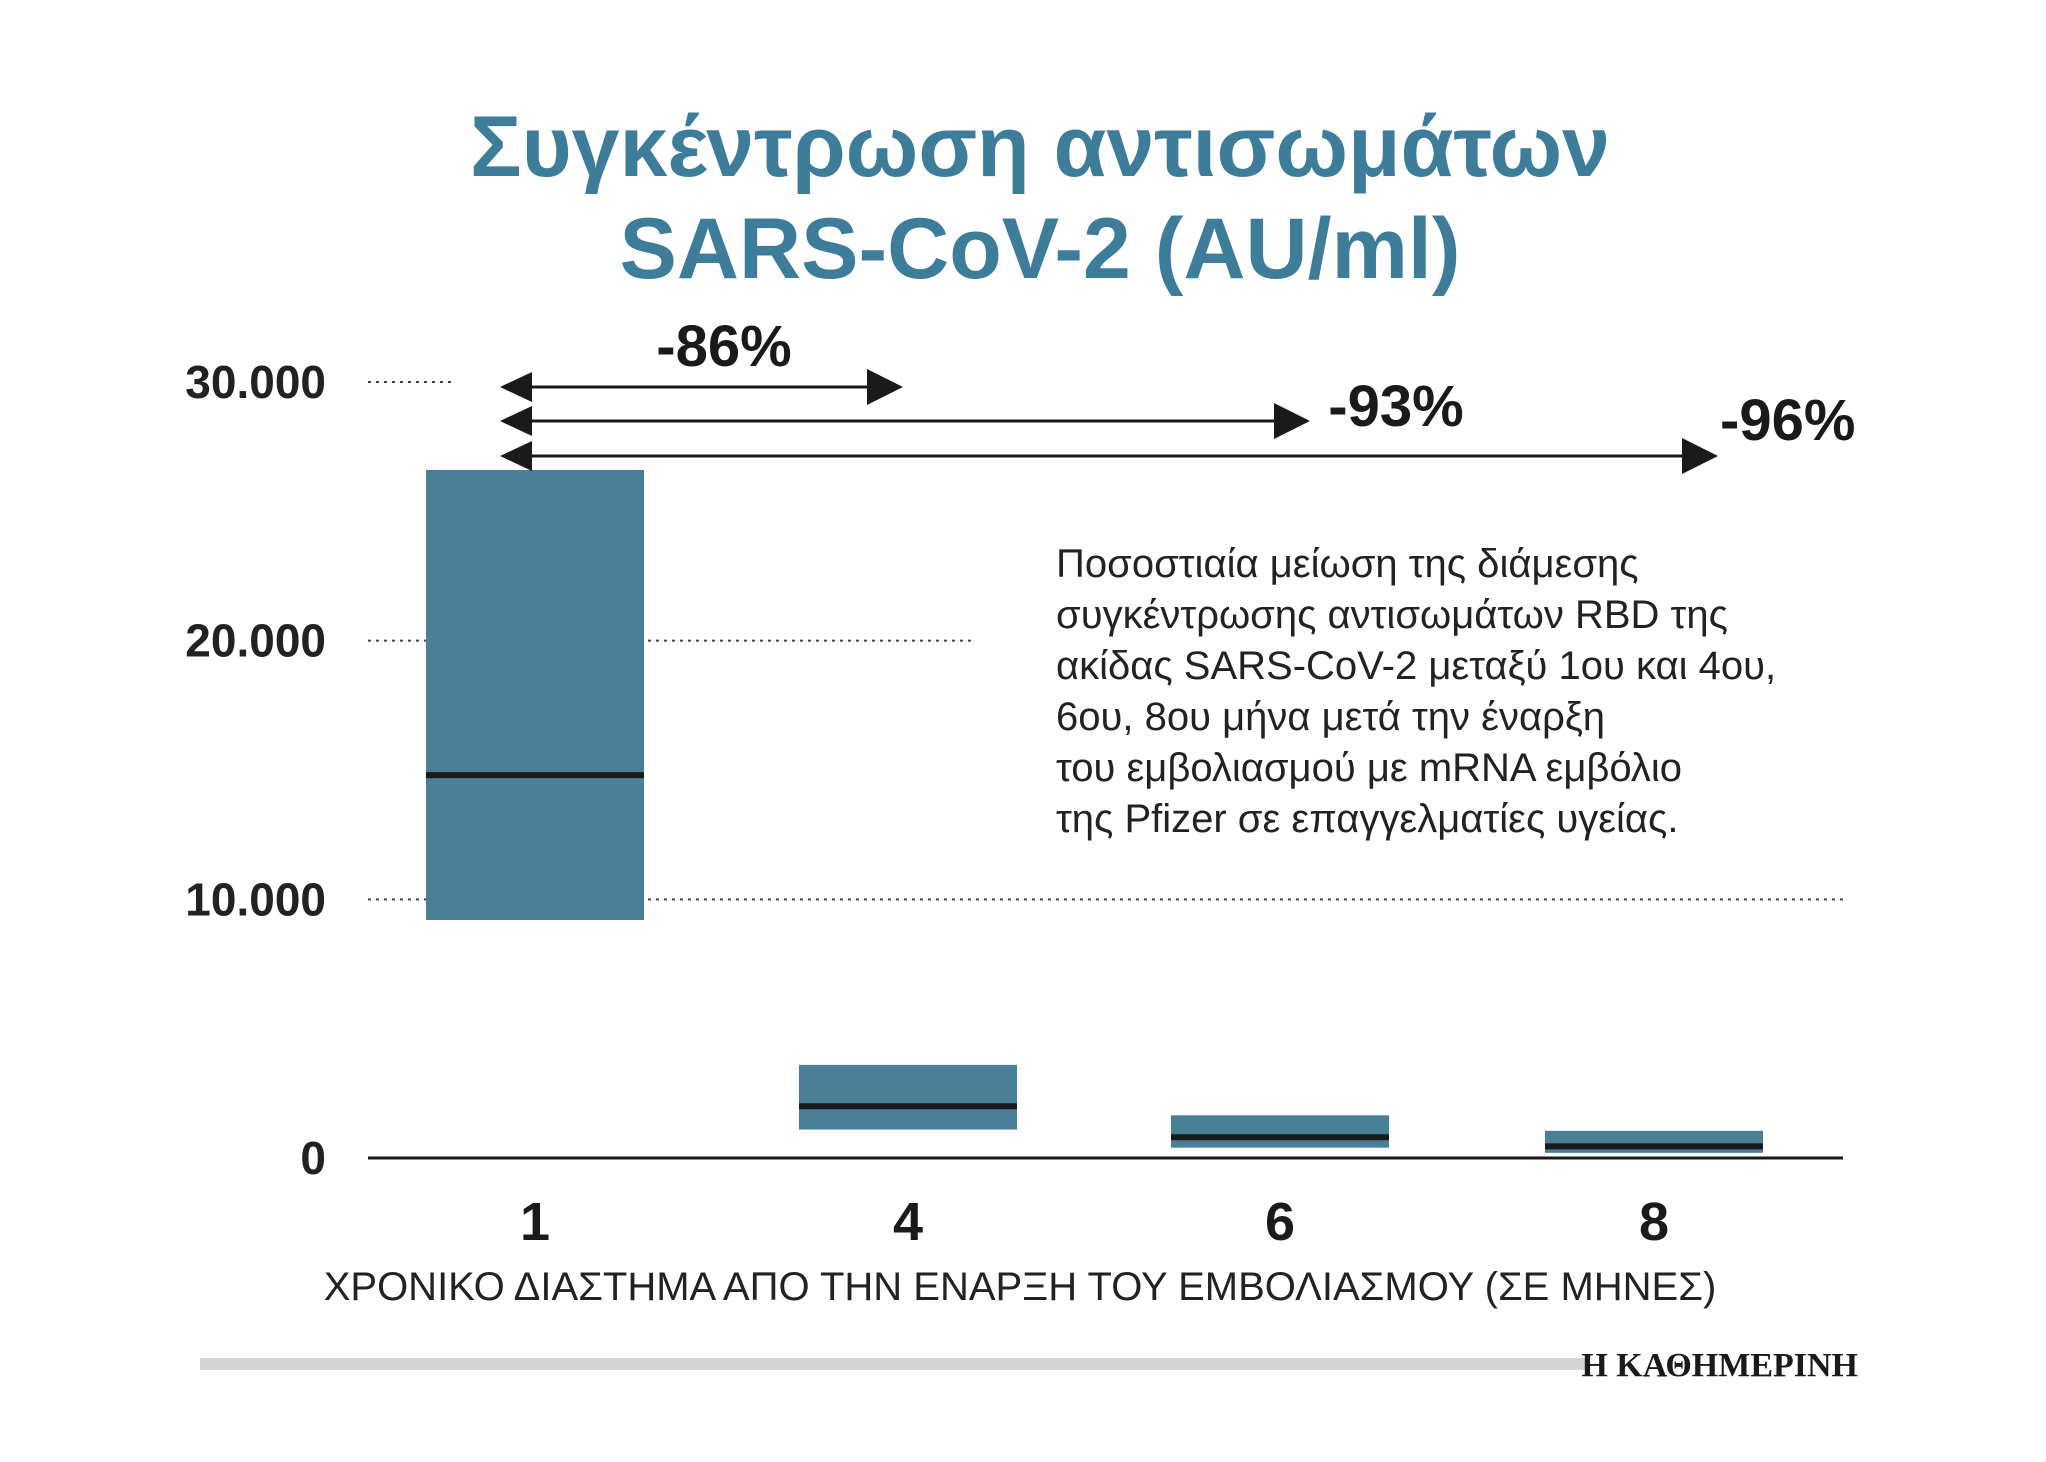 The image size is (2046, 1462). What do you see at coordinates (1395, 406) in the screenshot?
I see `reduction-label-6: -93%` at bounding box center [1395, 406].